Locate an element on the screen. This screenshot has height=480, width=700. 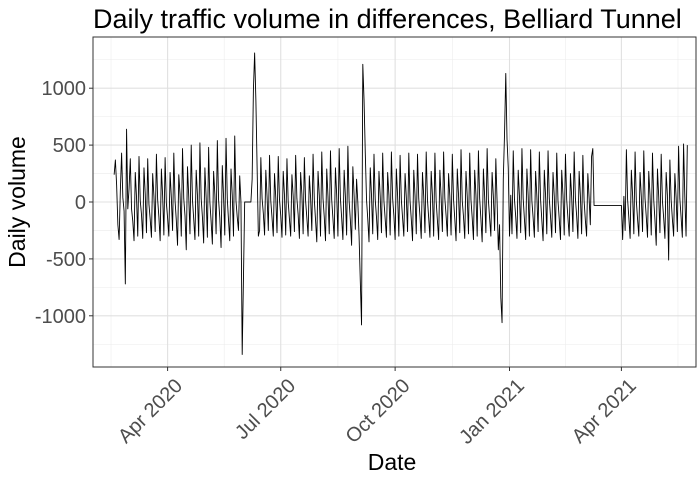
y-axis: 1000 500 0 -500 -1000 is located at coordinates (64, 203).